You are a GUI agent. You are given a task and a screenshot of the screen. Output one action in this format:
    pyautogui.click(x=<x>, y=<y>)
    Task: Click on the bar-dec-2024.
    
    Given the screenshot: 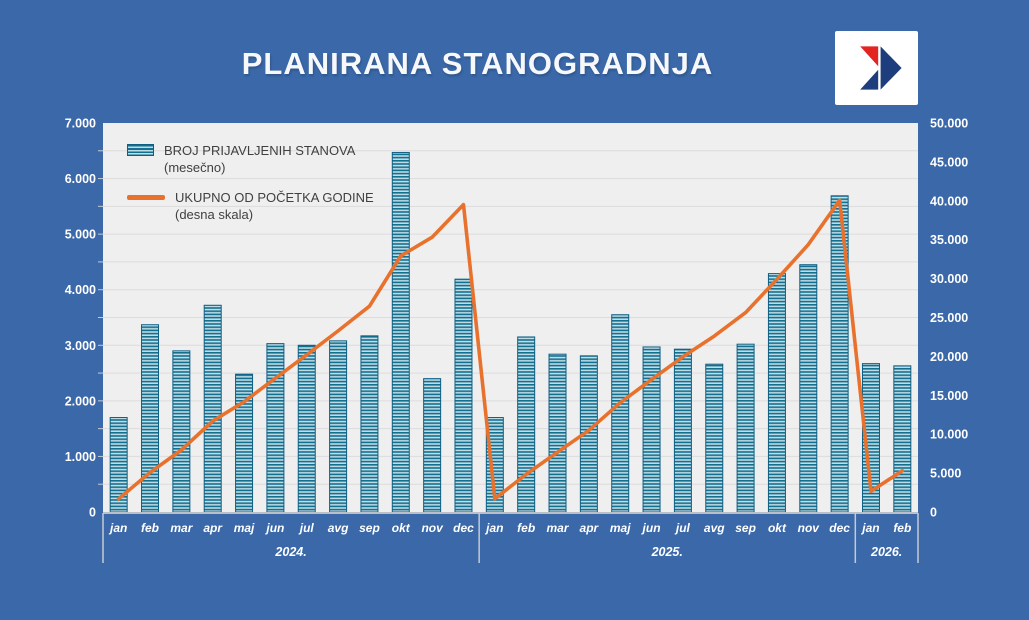 What is the action you would take?
    pyautogui.click(x=463, y=395)
    